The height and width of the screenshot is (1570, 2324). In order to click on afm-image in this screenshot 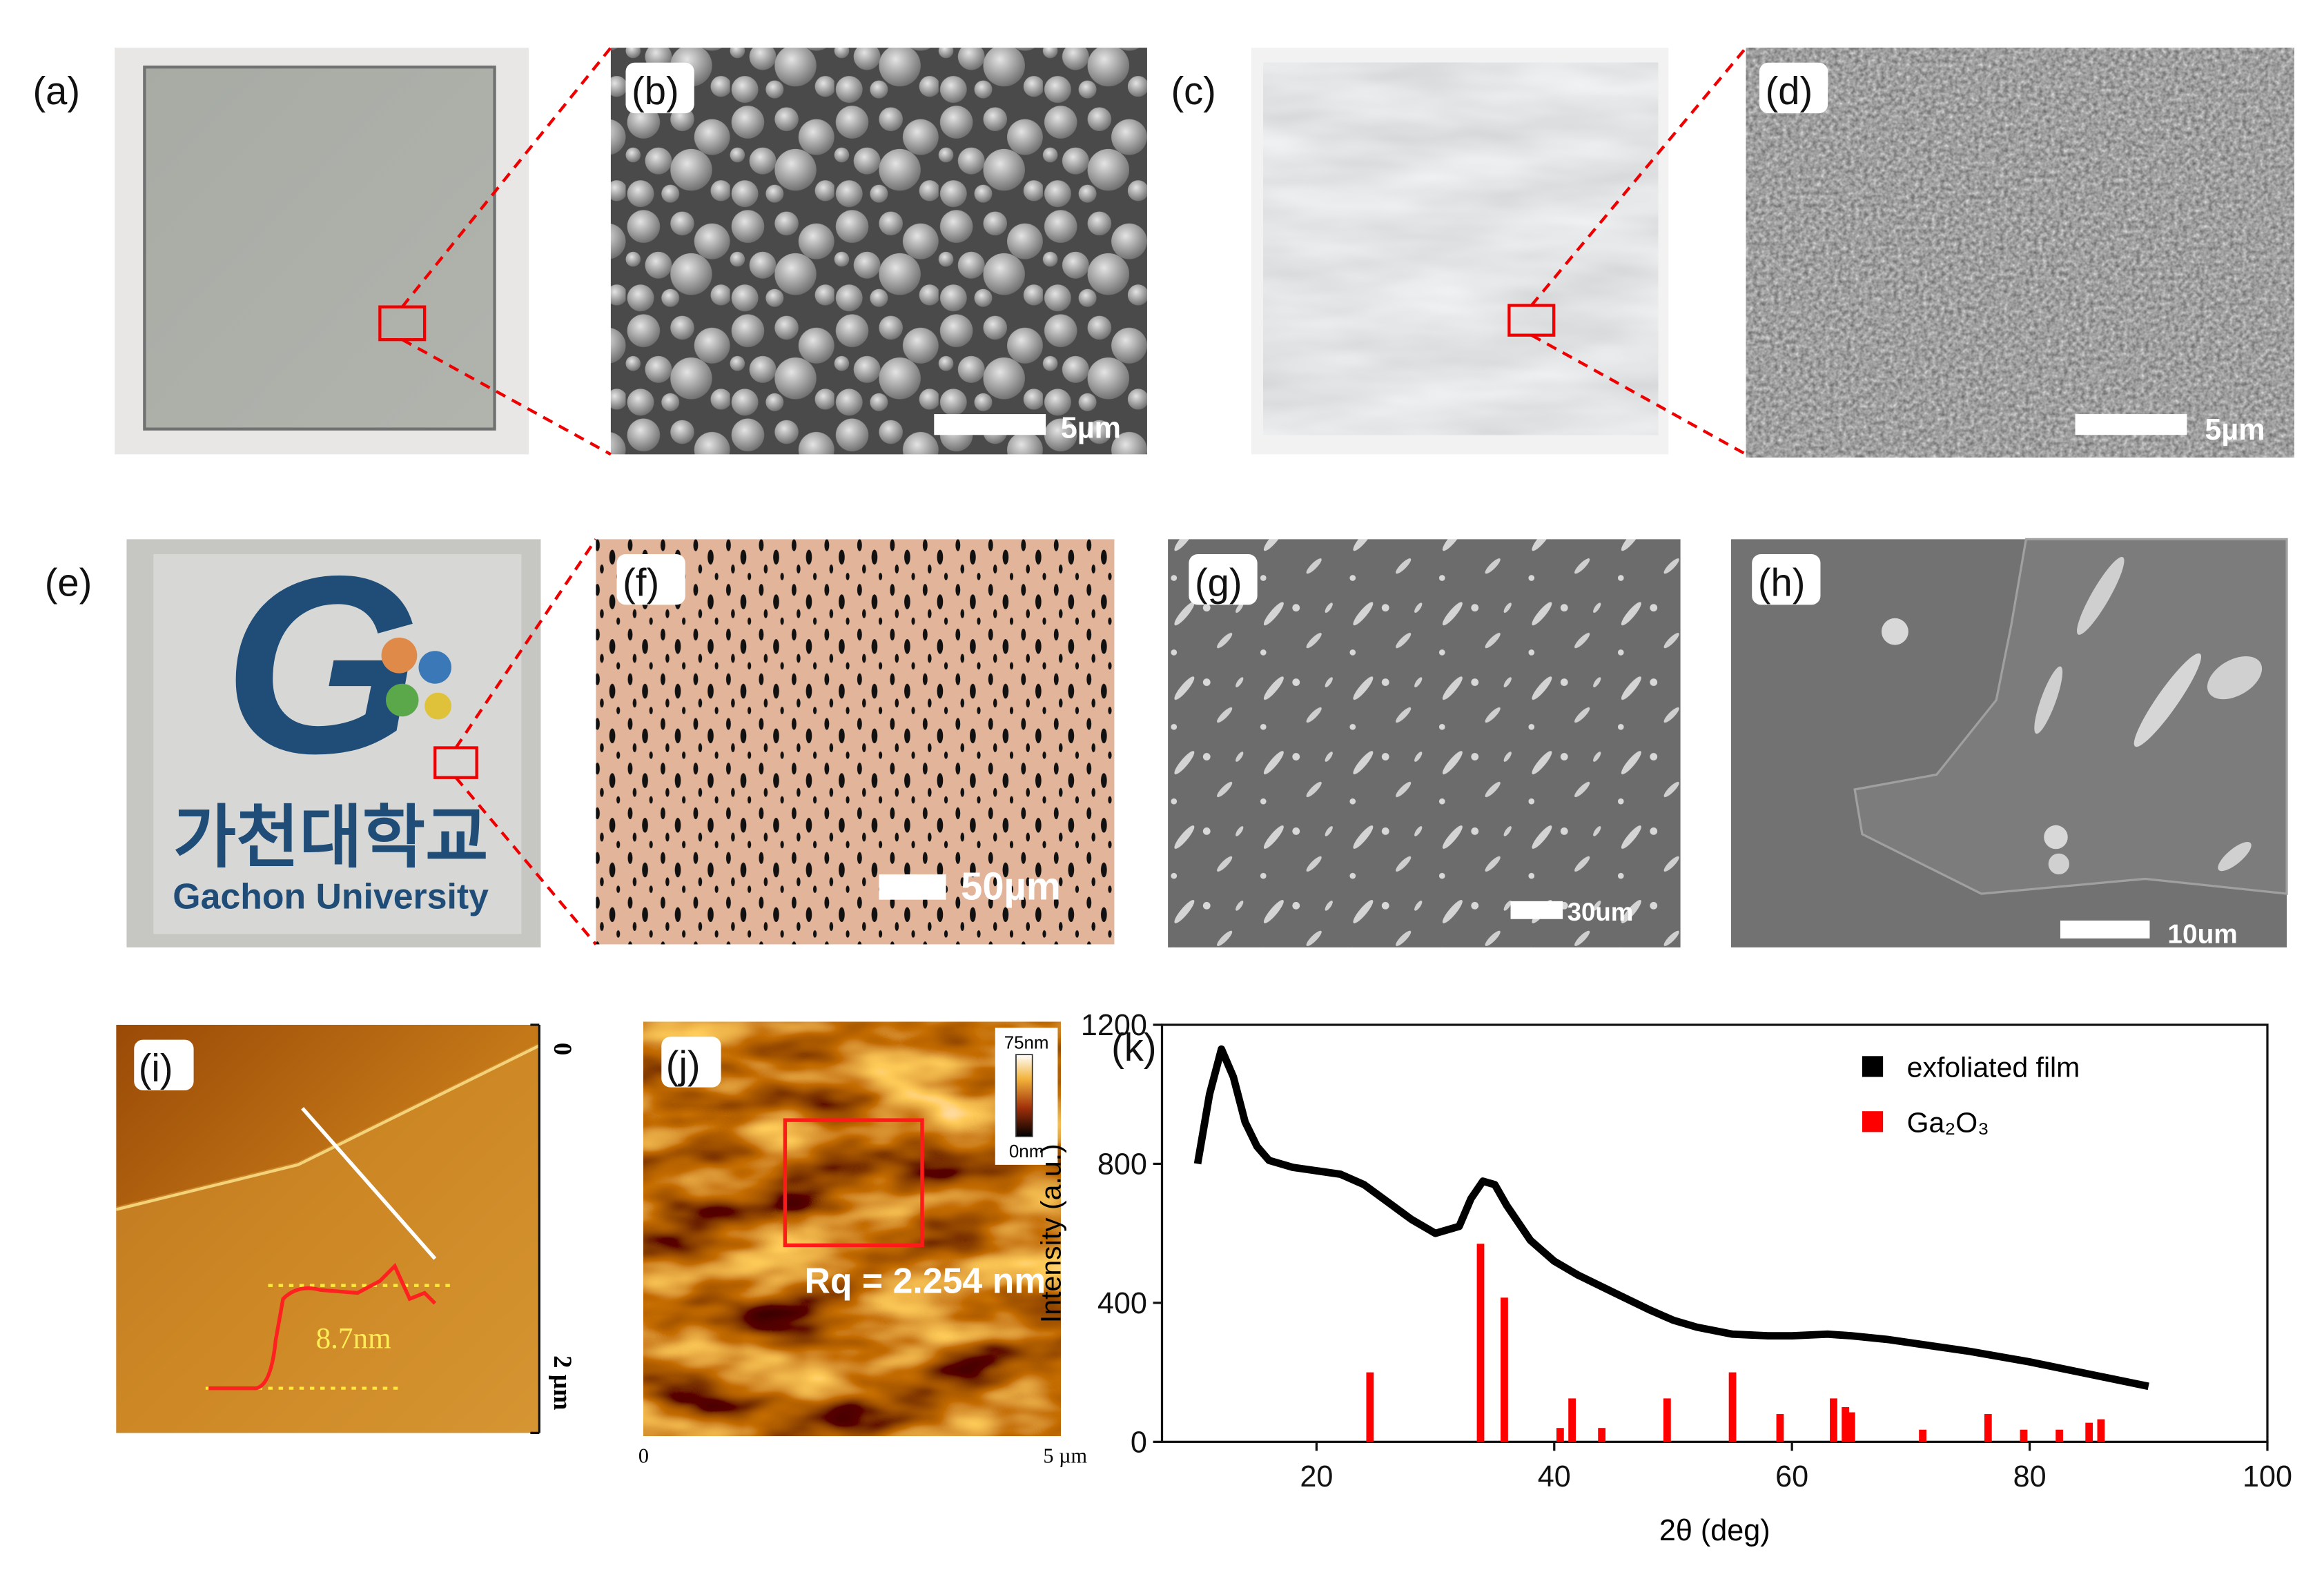, I will do `click(852, 1228)`.